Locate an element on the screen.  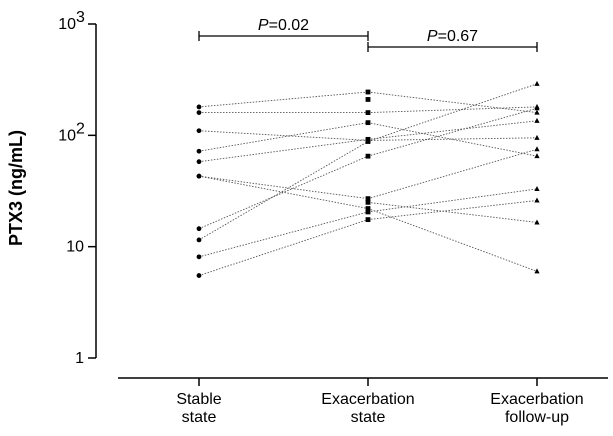
y-axis-label: PTX3 (ng/mL) is located at coordinates (16, 188).